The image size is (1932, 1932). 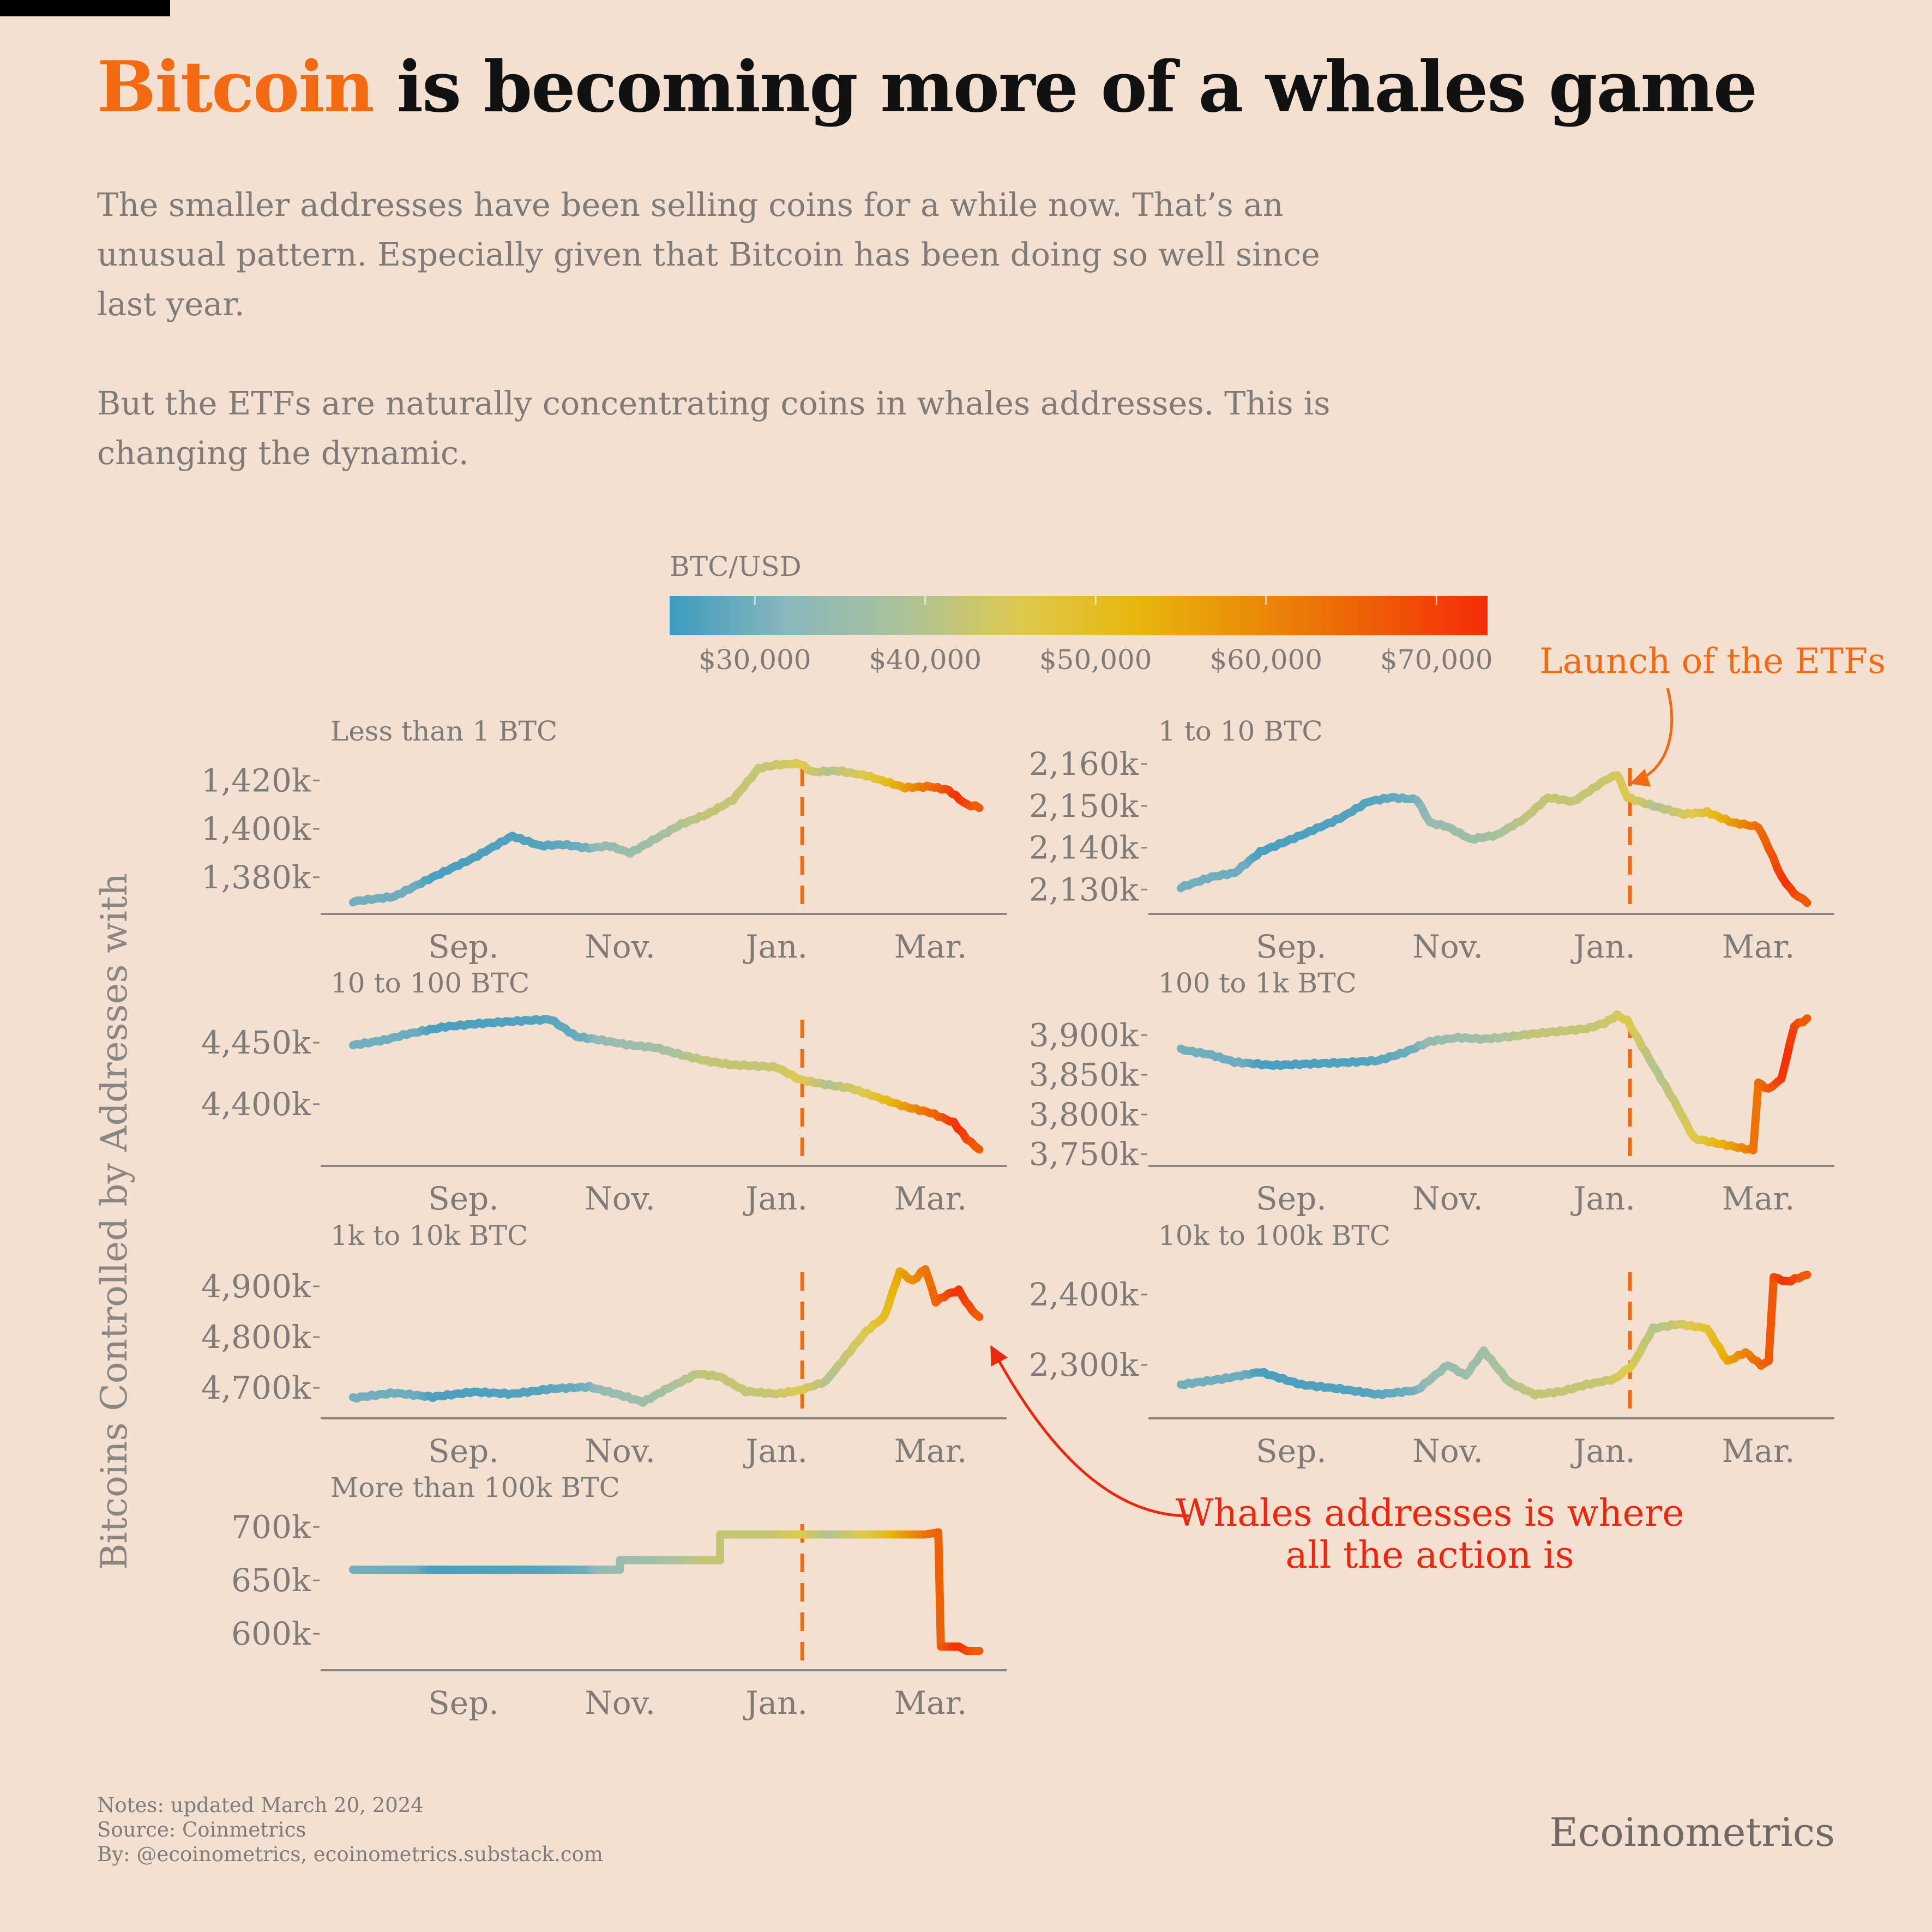 What do you see at coordinates (1089, 1431) in the screenshot?
I see `whales-arrow` at bounding box center [1089, 1431].